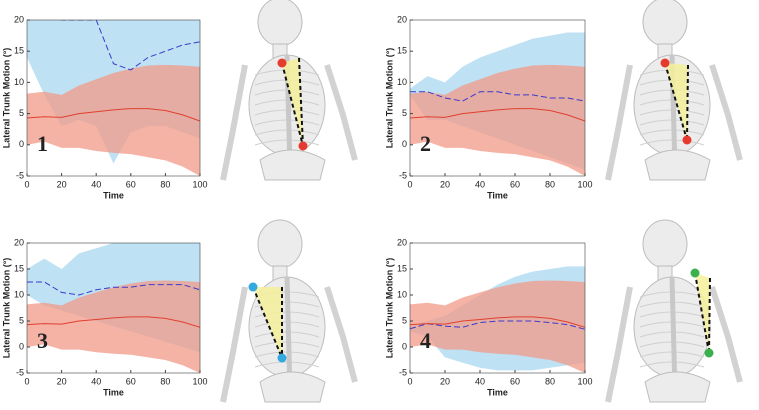 This screenshot has width=759, height=410. I want to click on plot-area, so click(113, 98).